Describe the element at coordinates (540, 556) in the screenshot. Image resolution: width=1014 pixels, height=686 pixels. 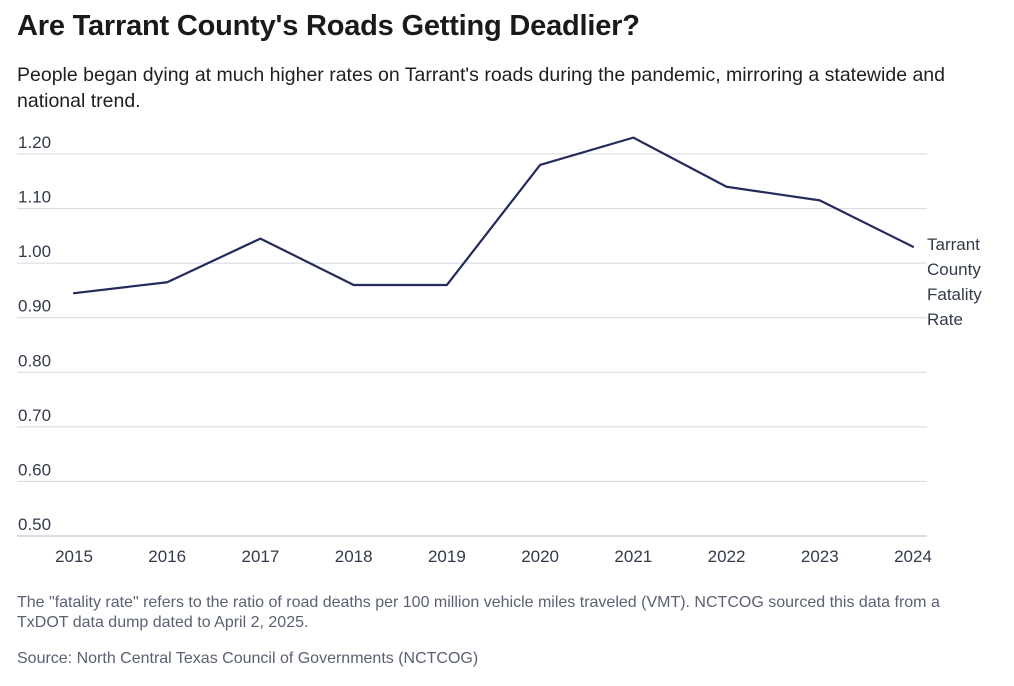
I see `x-tick-label: 2020` at that location.